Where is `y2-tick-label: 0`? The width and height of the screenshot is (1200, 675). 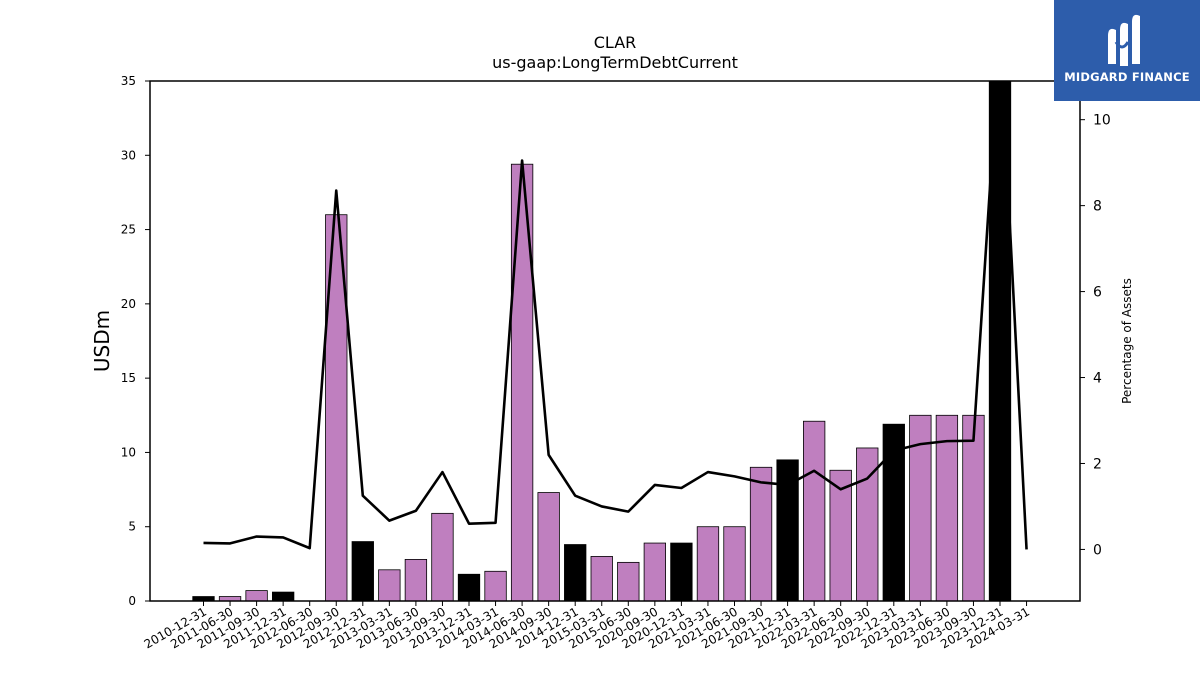
y2-tick-label: 0 is located at coordinates (1097, 550).